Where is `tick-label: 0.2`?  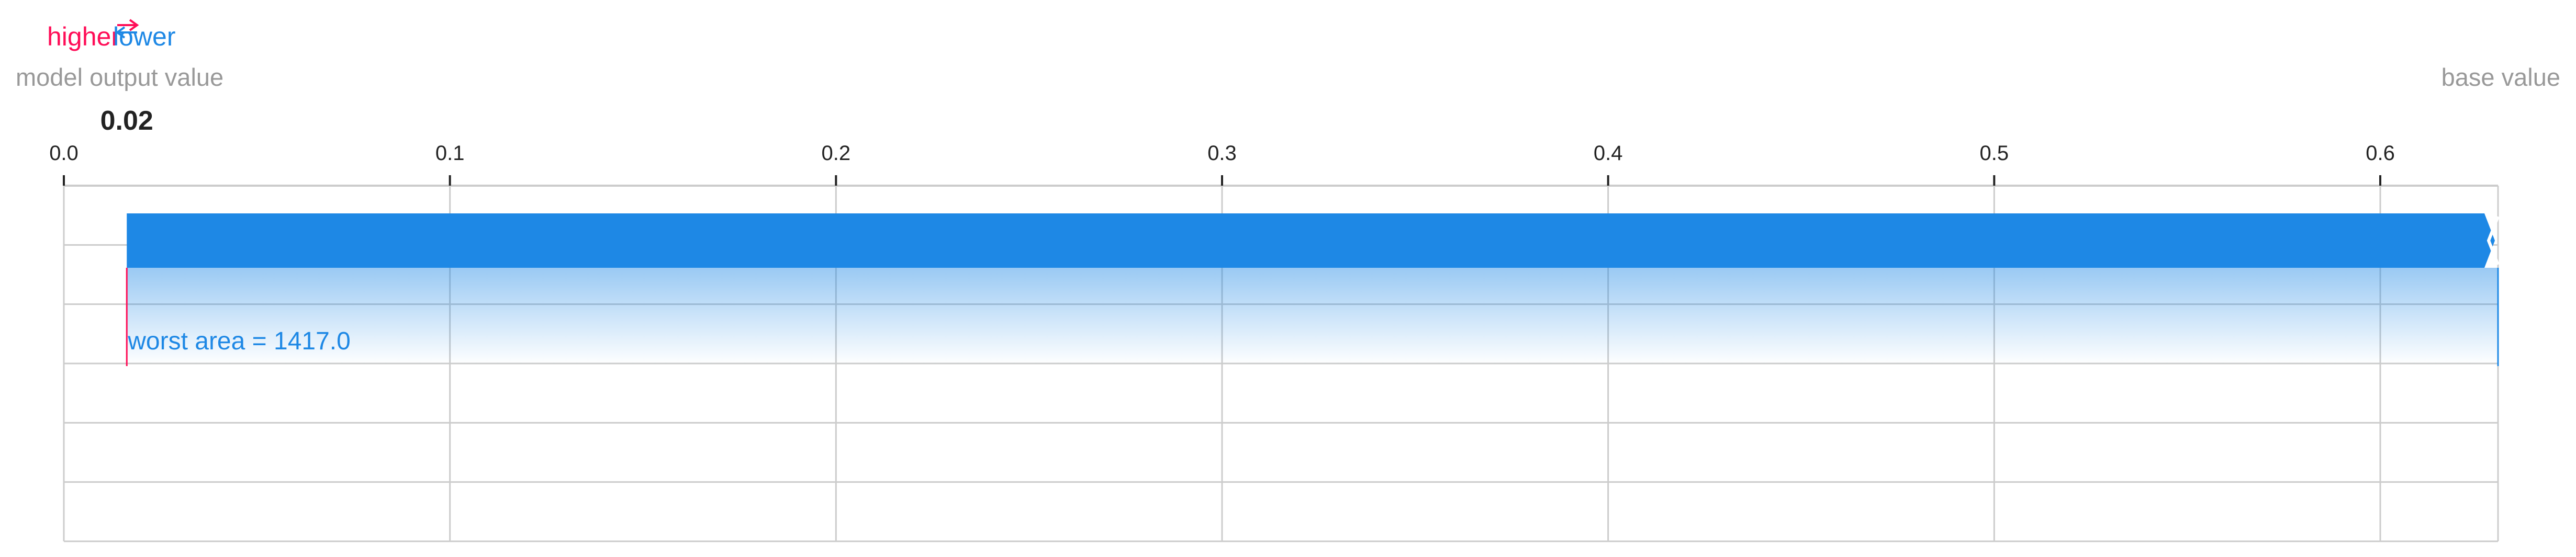 tick-label: 0.2 is located at coordinates (836, 154).